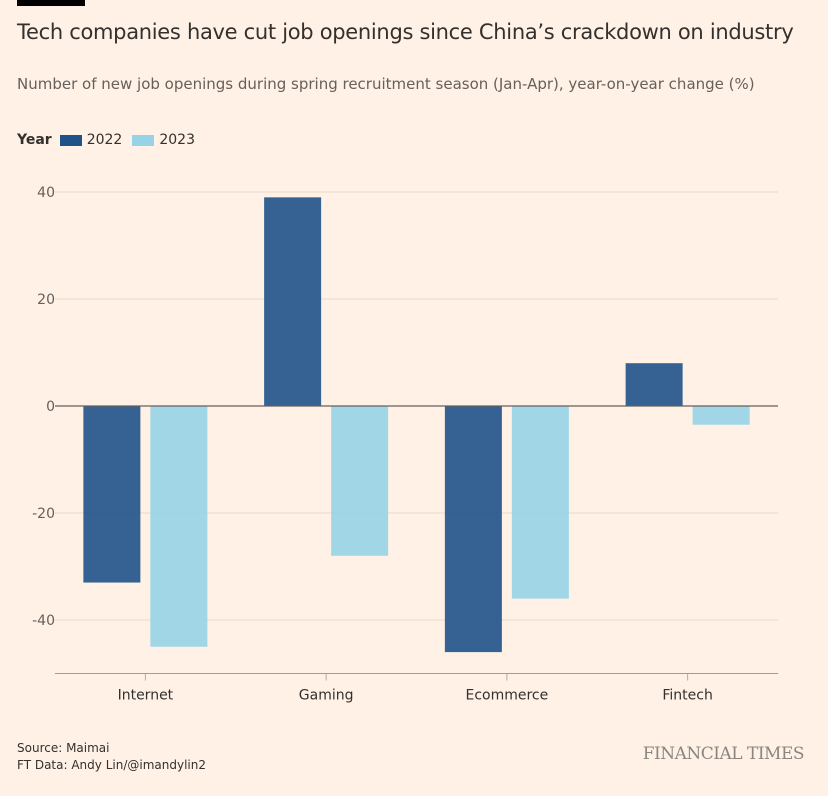 The height and width of the screenshot is (796, 828). I want to click on bar-fintech-2022, so click(654, 384).